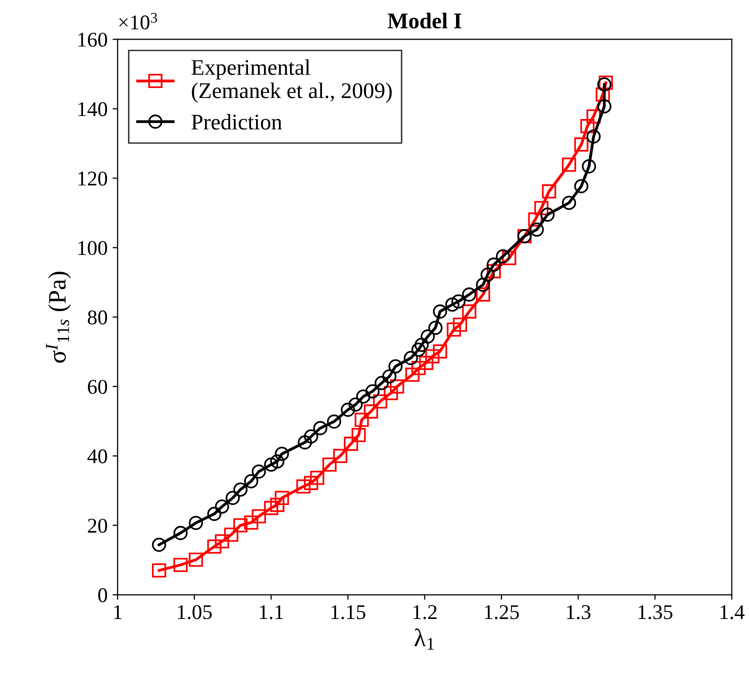 The image size is (749, 690). What do you see at coordinates (93, 109) in the screenshot?
I see `y-tick-label: 140` at bounding box center [93, 109].